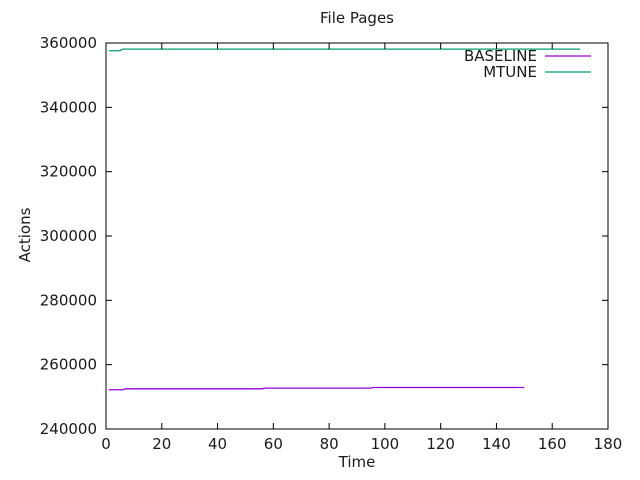  I want to click on x-tick-label: 60, so click(273, 444).